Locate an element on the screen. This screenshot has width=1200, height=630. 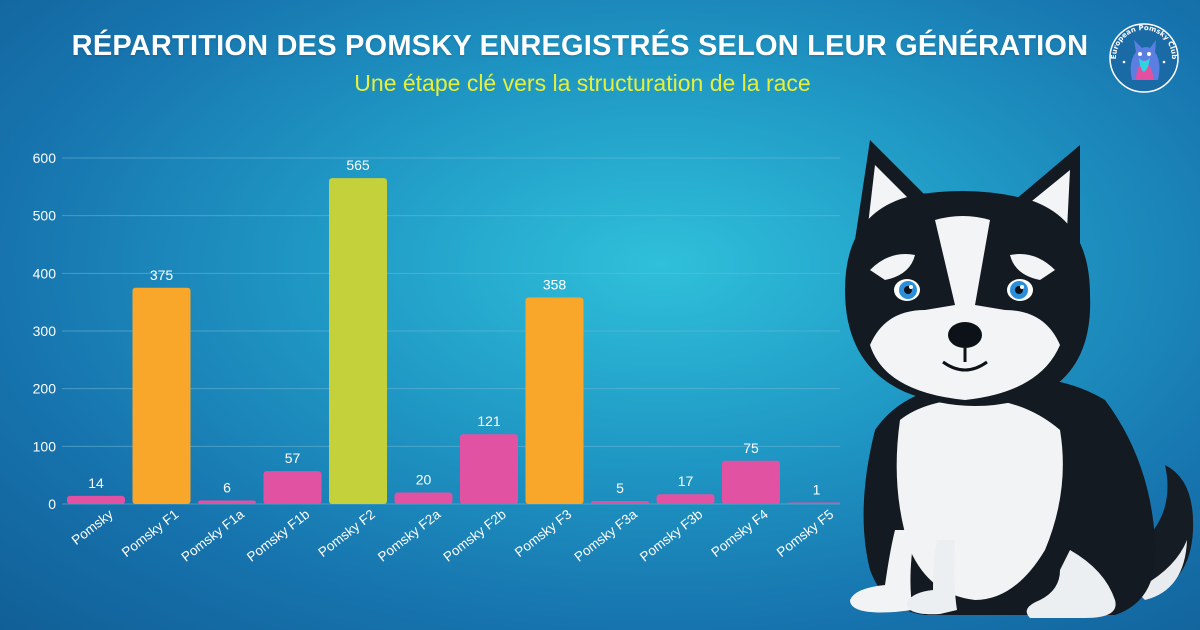
x-tick-label: Pomsky F2b is located at coordinates (474, 536).